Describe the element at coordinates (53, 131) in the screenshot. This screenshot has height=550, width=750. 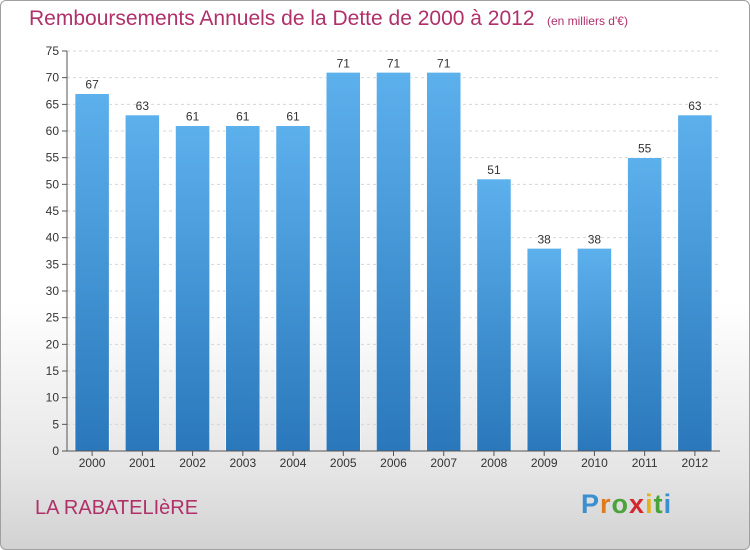
I see `y-tick-label: 60` at that location.